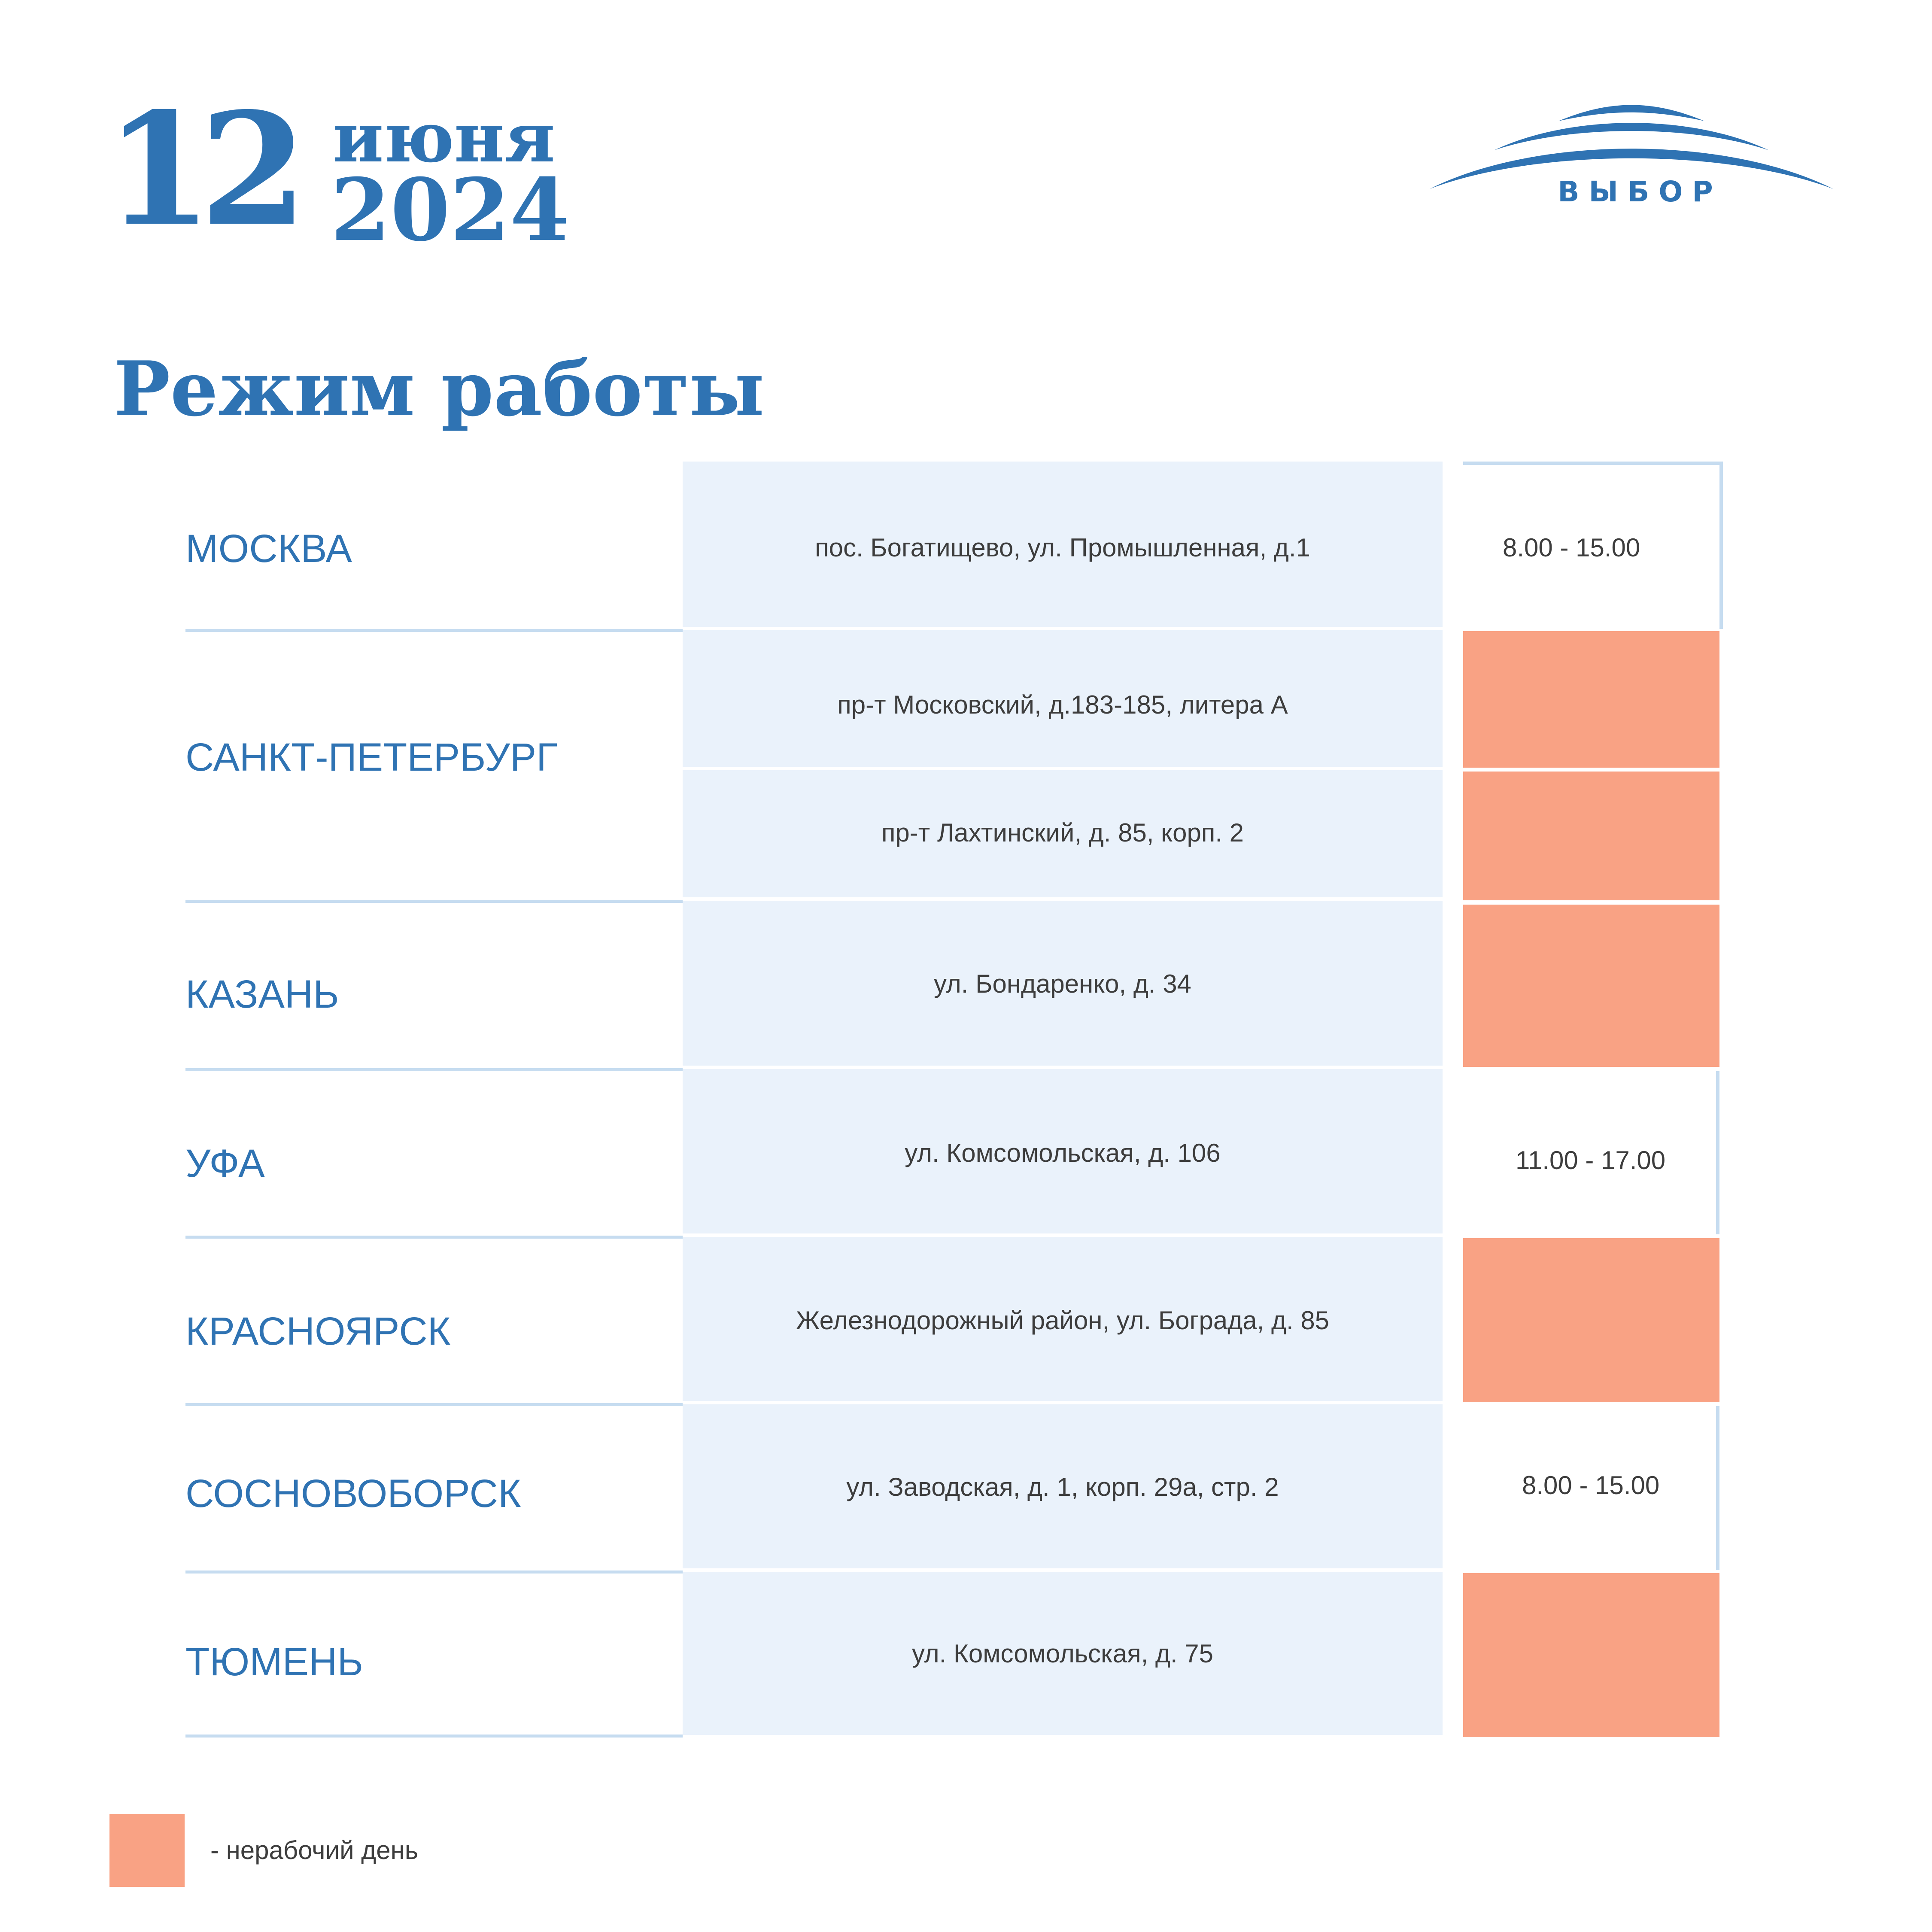 This screenshot has height=1932, width=1932. Describe the element at coordinates (1640, 191) in the screenshot. I see `logo-text: ВЫБОР` at that location.